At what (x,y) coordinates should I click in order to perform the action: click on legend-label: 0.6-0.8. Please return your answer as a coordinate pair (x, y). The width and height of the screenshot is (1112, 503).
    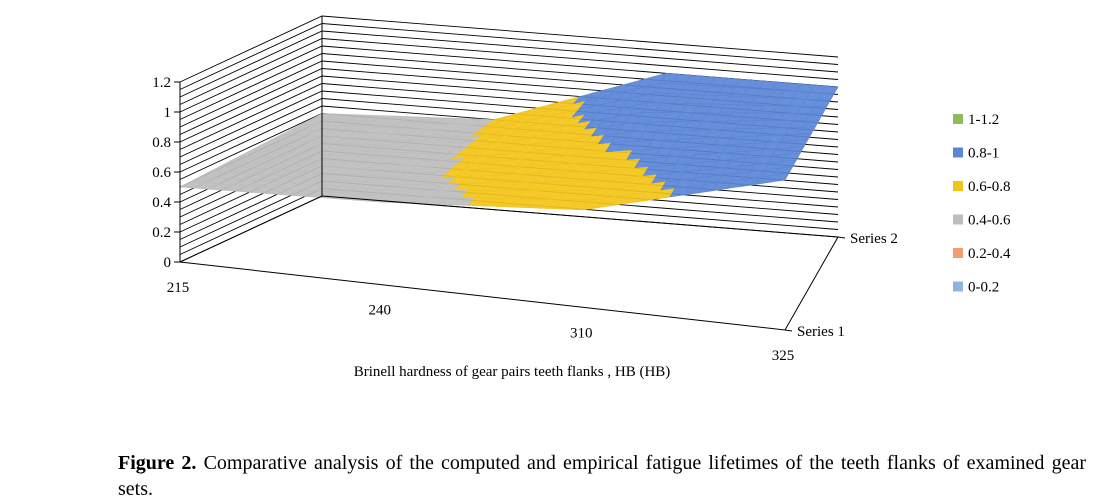
    Looking at the image, I should click on (989, 187).